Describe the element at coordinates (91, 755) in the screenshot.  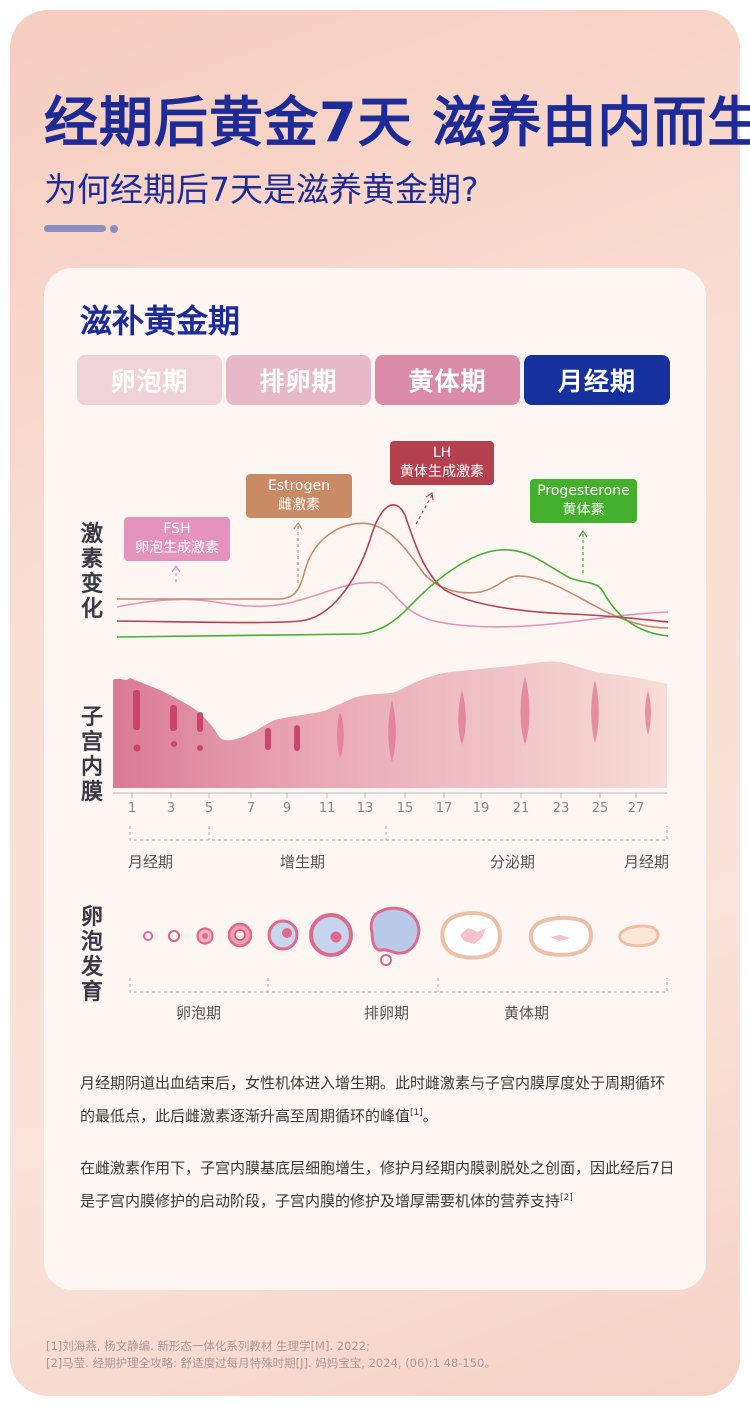
I see `endometrium-section-label: 子宫内膜` at that location.